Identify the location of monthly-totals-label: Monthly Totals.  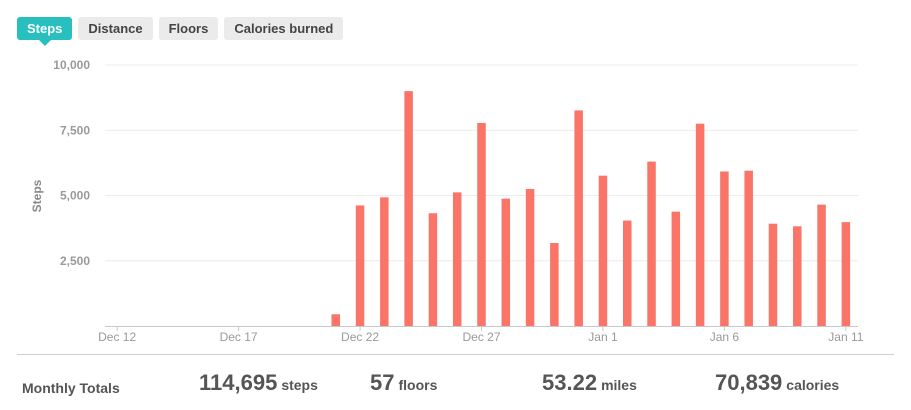
(71, 388).